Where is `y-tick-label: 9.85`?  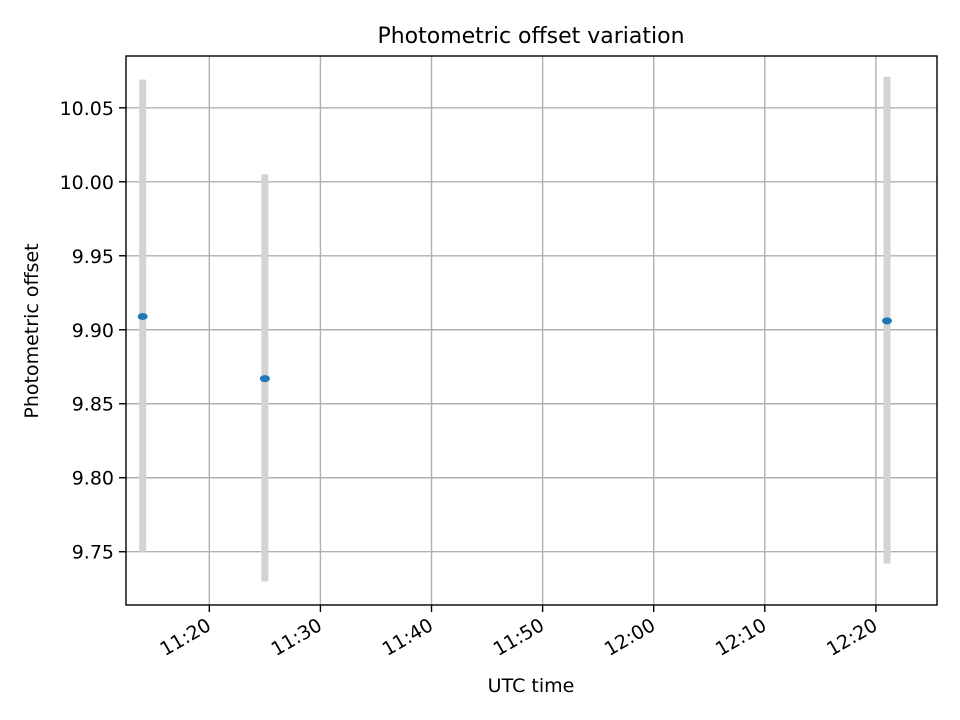
y-tick-label: 9.85 is located at coordinates (93, 405).